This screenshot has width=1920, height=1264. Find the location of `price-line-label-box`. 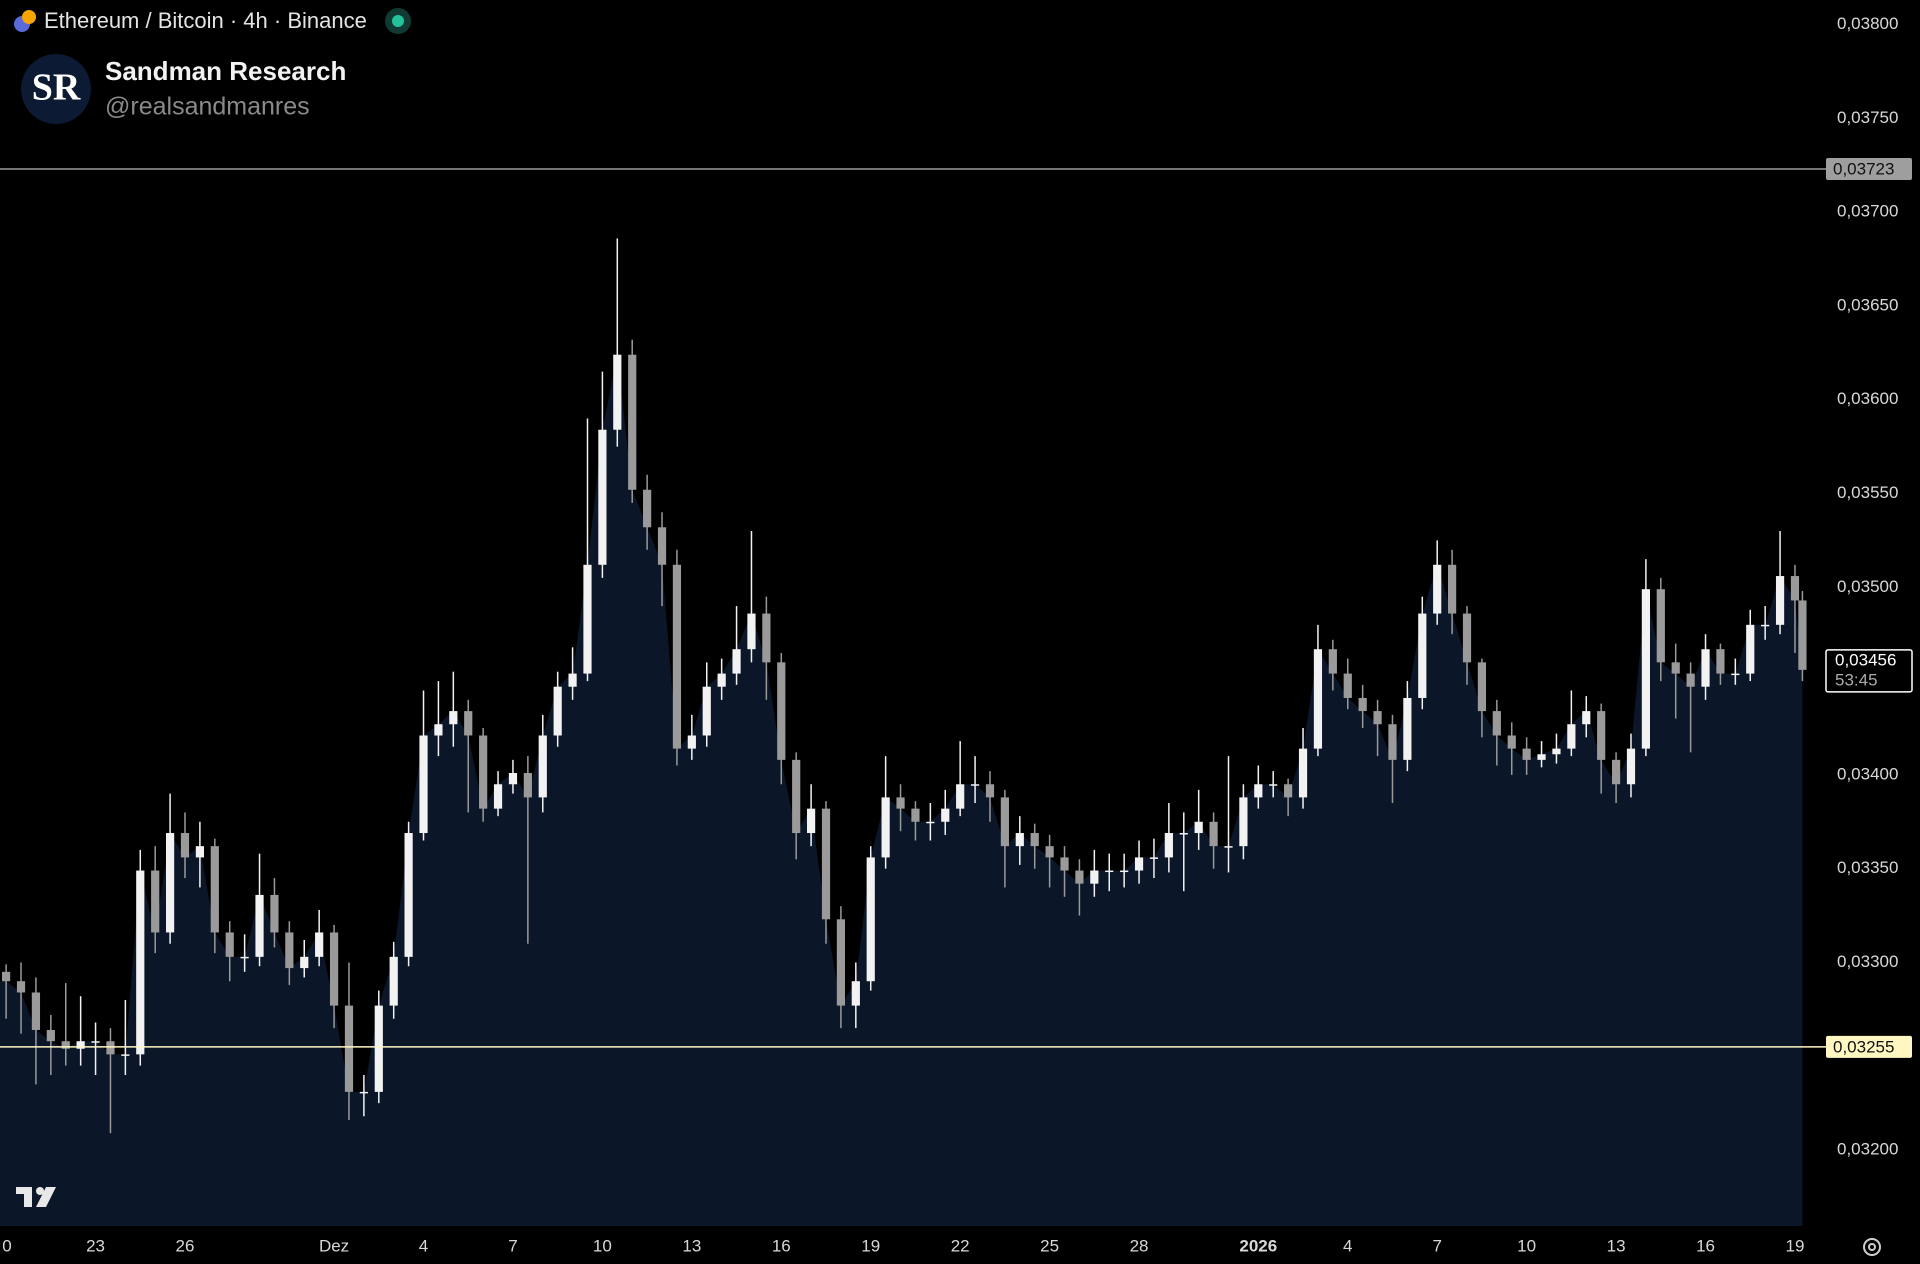

price-line-label-box is located at coordinates (1869, 1046).